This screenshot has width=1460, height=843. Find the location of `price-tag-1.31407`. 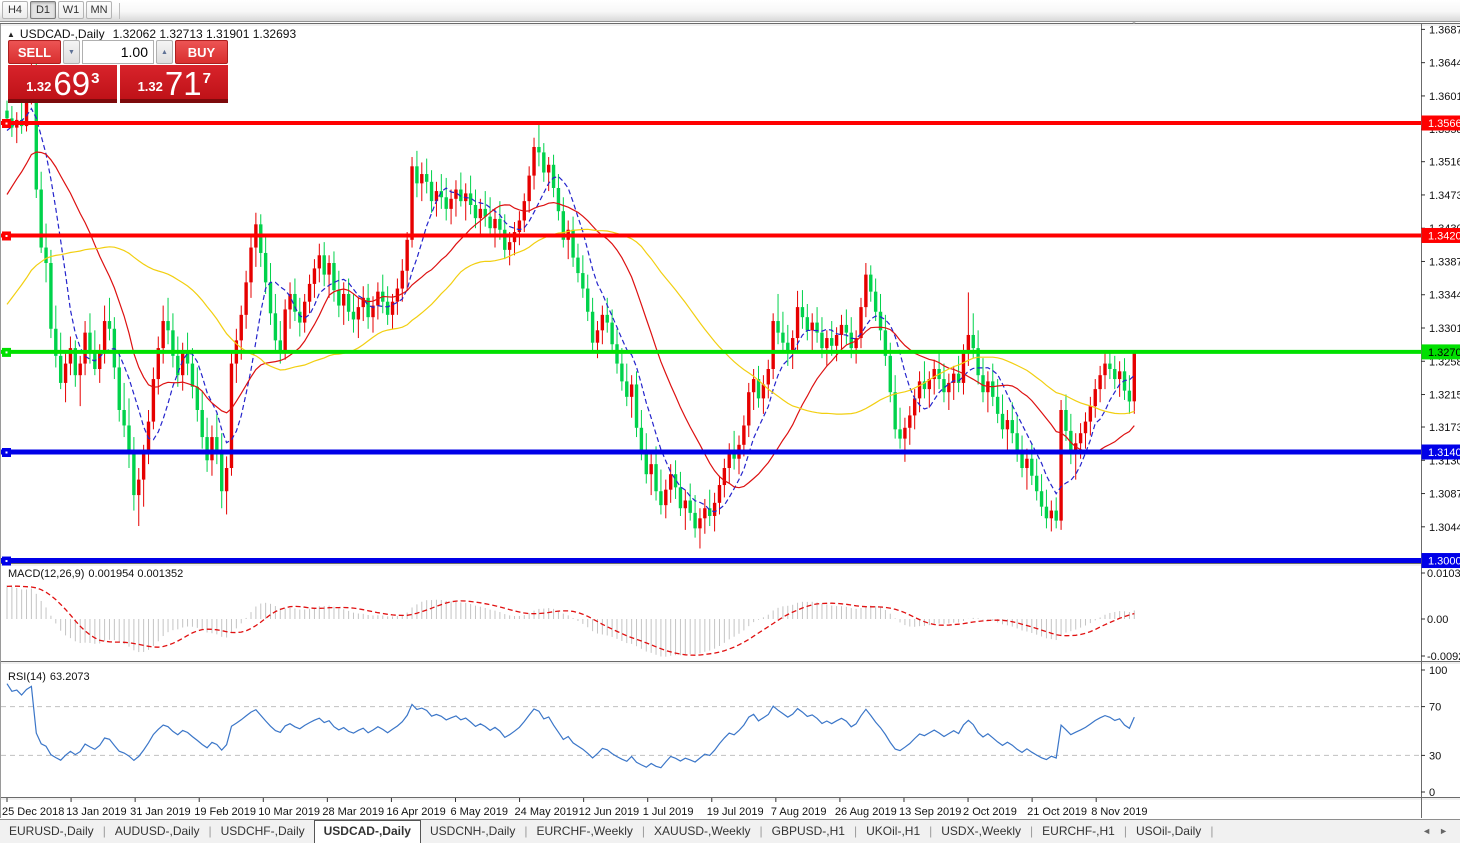

price-tag-1.31407 is located at coordinates (1440, 452).